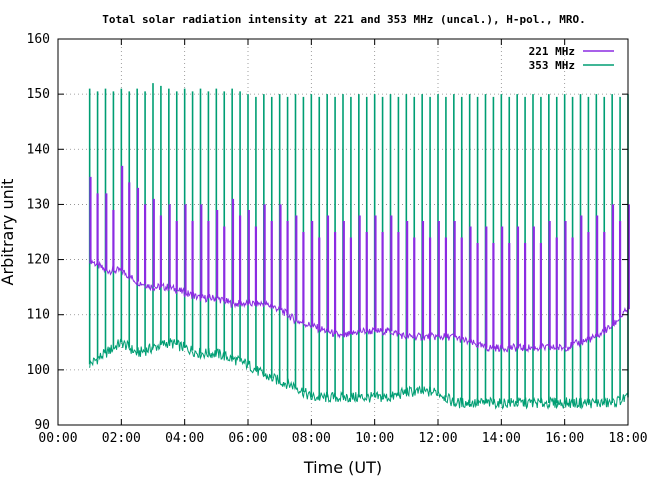  I want to click on x-tick-label: 10:00, so click(374, 438).